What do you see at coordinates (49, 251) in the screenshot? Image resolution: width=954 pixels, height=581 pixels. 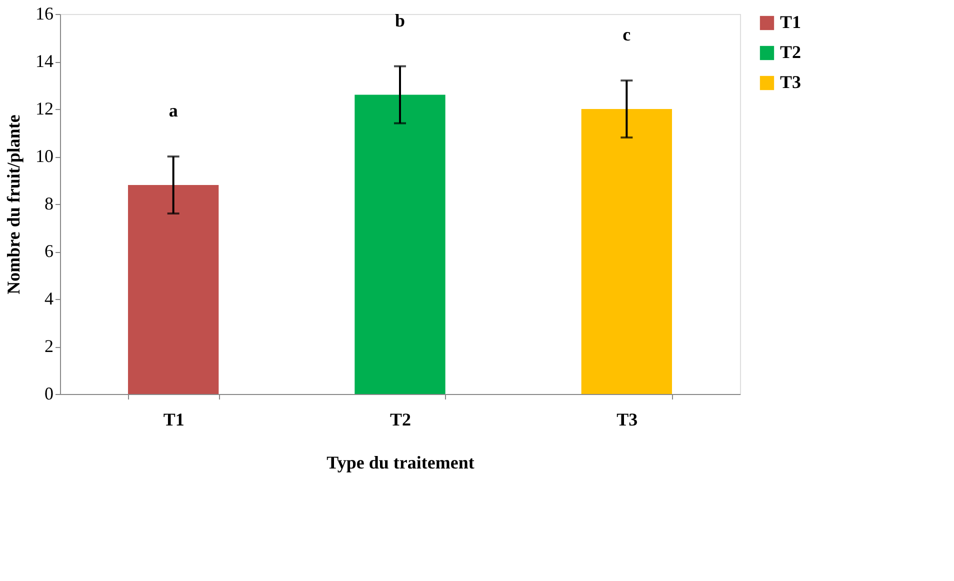 I see `y-tick-label: 6` at bounding box center [49, 251].